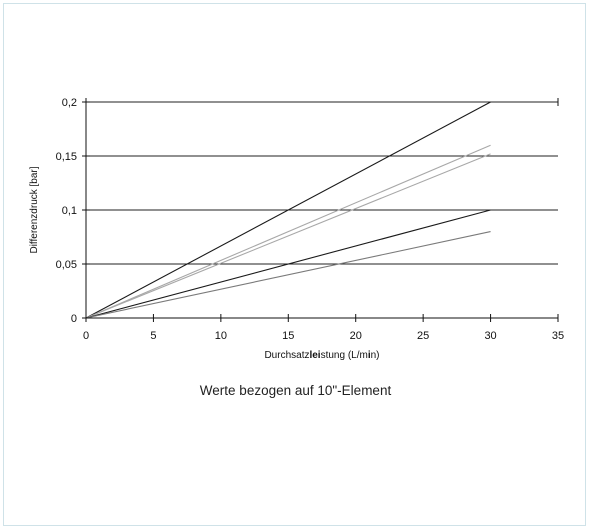 This screenshot has height=531, width=591. Describe the element at coordinates (69, 103) in the screenshot. I see `y-tick-label-4: 0,2` at that location.